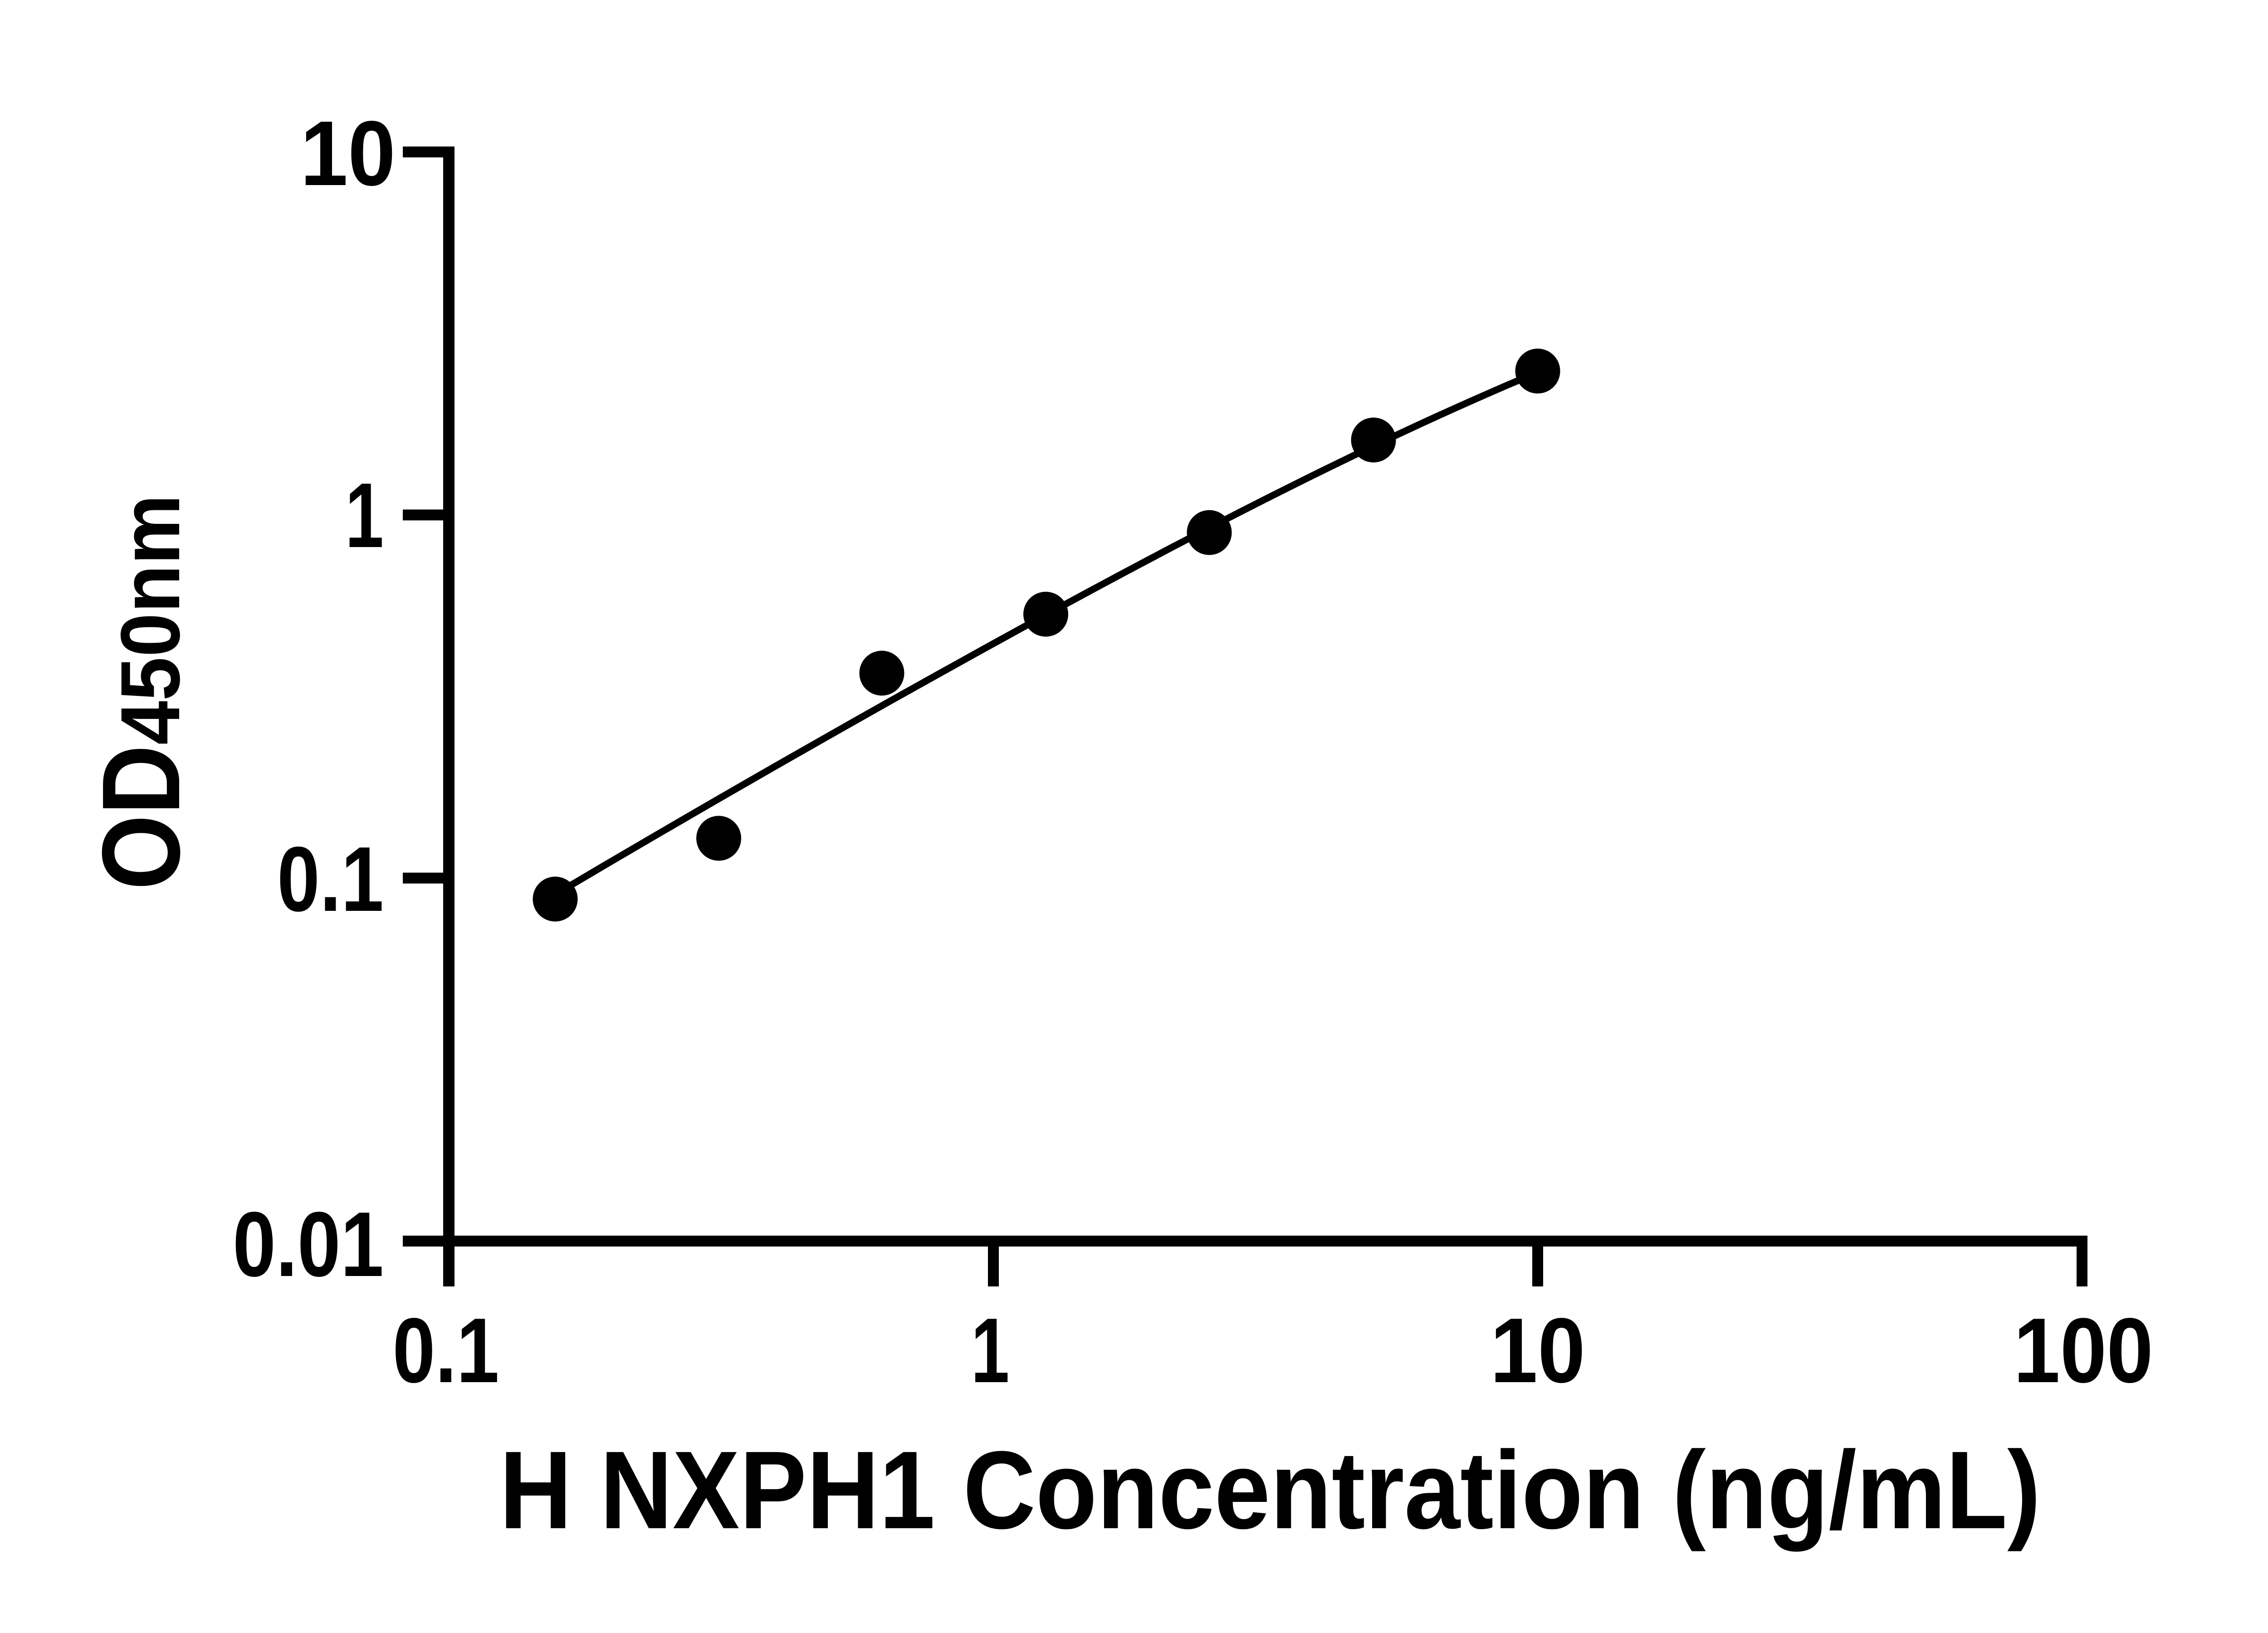 Image resolution: width=2268 pixels, height=1633 pixels. I want to click on svg-text: 450nm, so click(150, 619).